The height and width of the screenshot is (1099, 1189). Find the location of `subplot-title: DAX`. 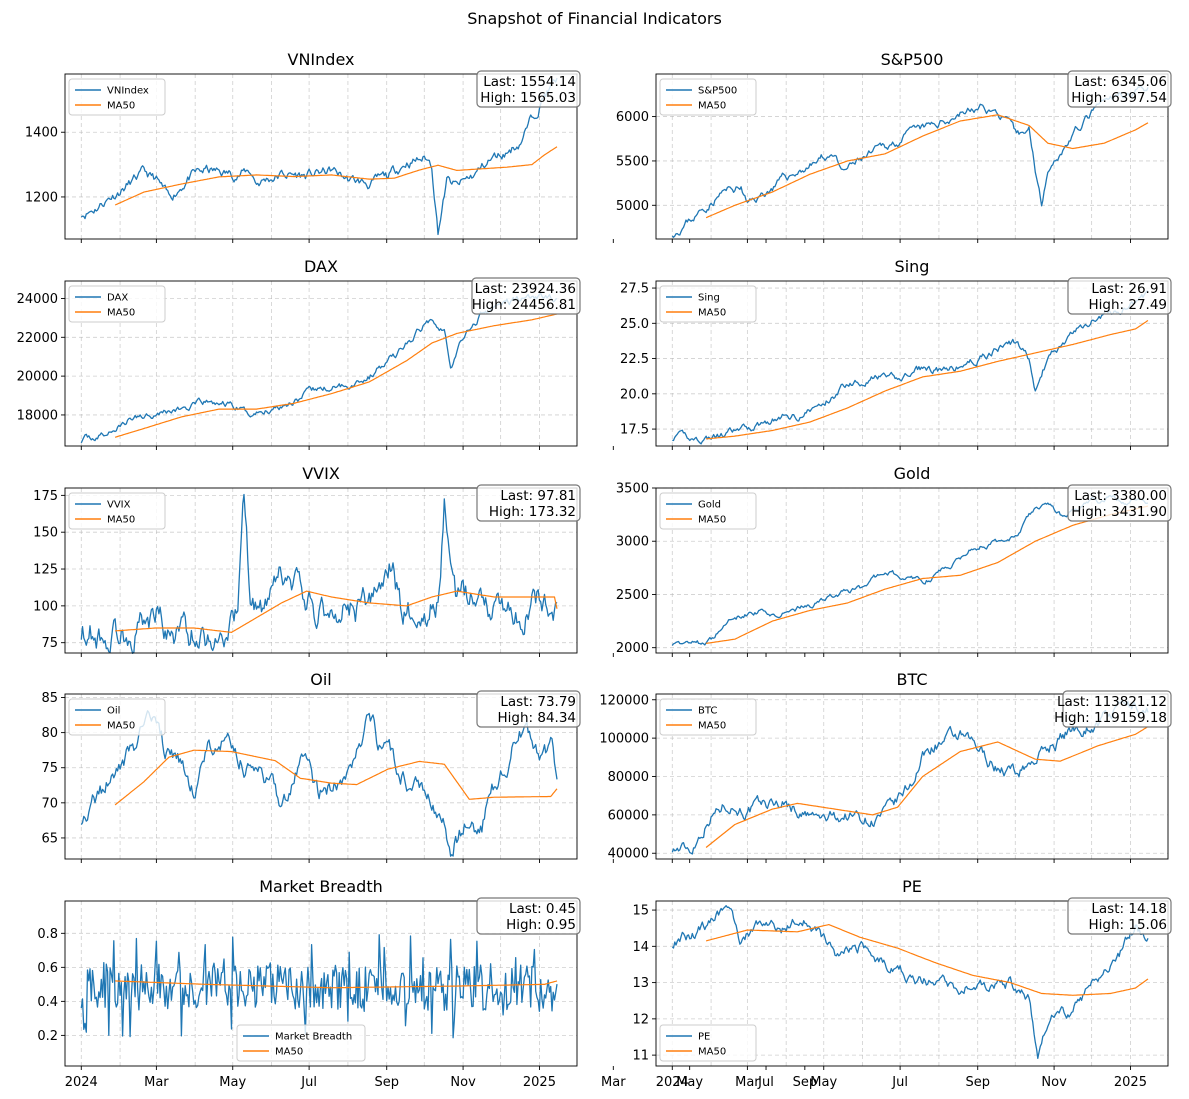

subplot-title: DAX is located at coordinates (321, 266).